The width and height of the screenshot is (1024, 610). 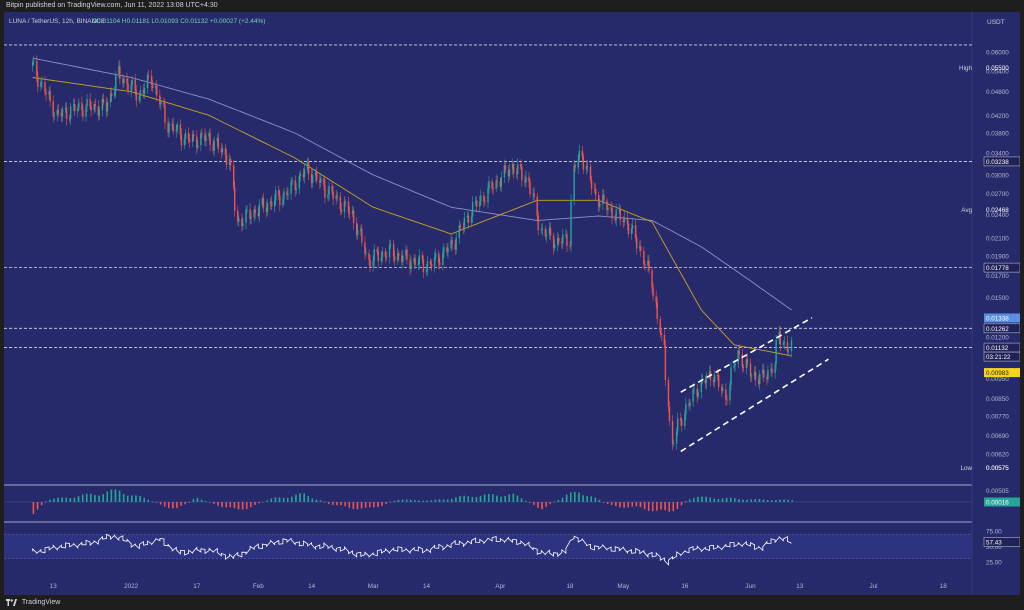 What do you see at coordinates (373, 586) in the screenshot?
I see `time-tick-label: Mar` at bounding box center [373, 586].